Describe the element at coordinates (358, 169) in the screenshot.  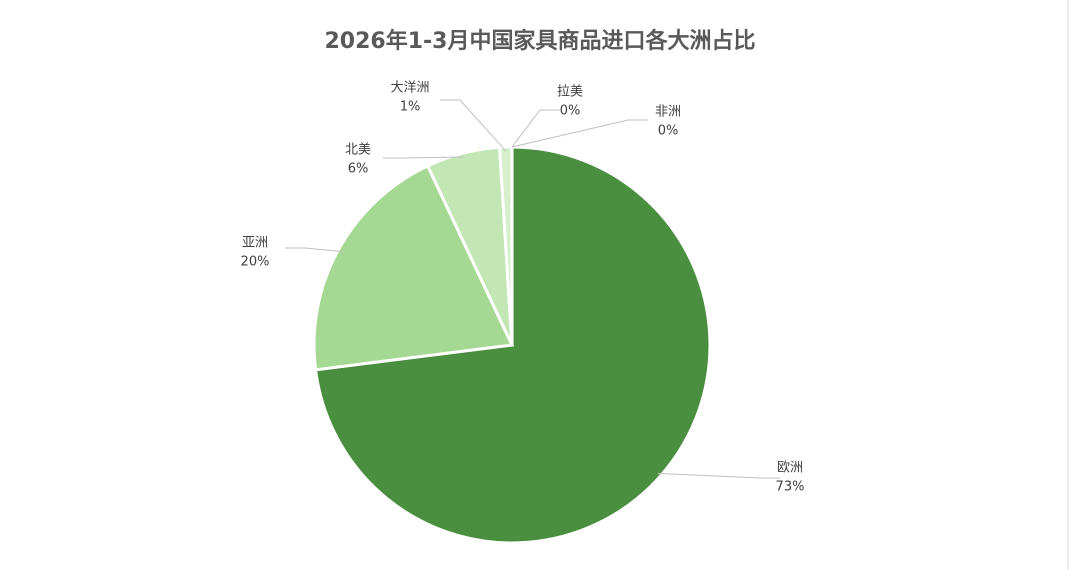
I see `slice-value-label: 6%` at that location.